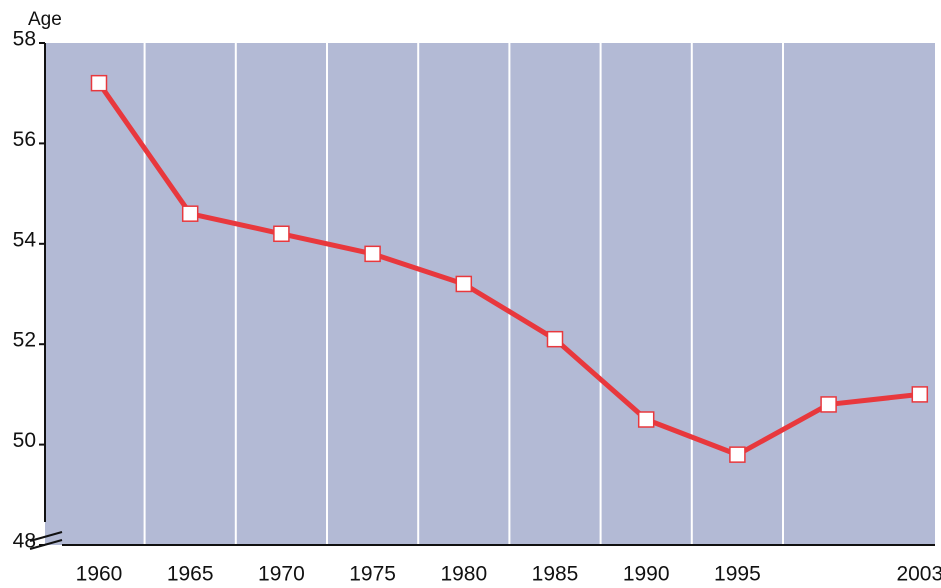 The width and height of the screenshot is (941, 588). I want to click on y-tick-label: 48, so click(24, 541).